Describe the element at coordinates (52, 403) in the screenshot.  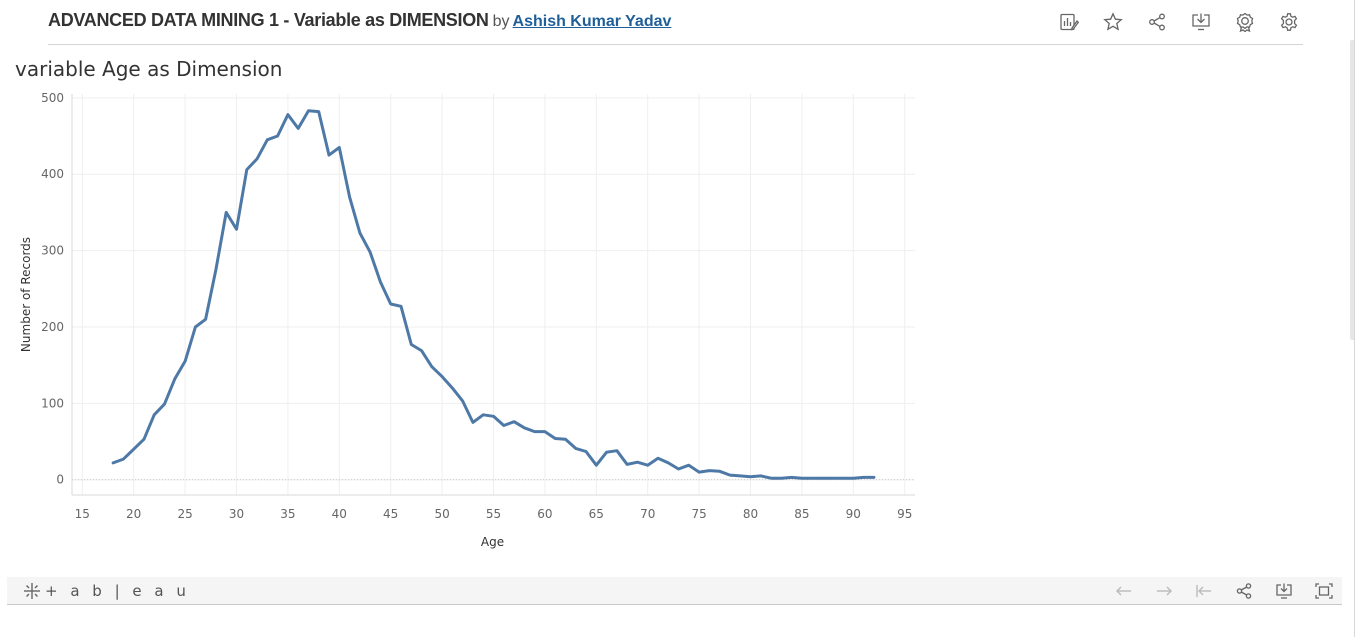
I see `y-tick-label: 100` at that location.